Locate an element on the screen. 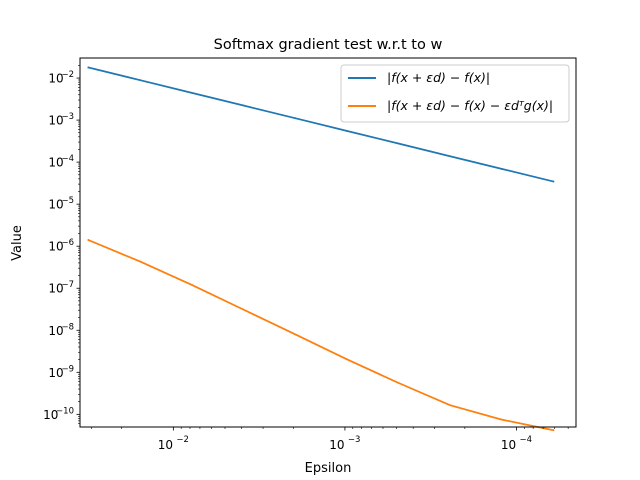 The height and width of the screenshot is (480, 640). y-tick-exponent: −8 is located at coordinates (67, 327).